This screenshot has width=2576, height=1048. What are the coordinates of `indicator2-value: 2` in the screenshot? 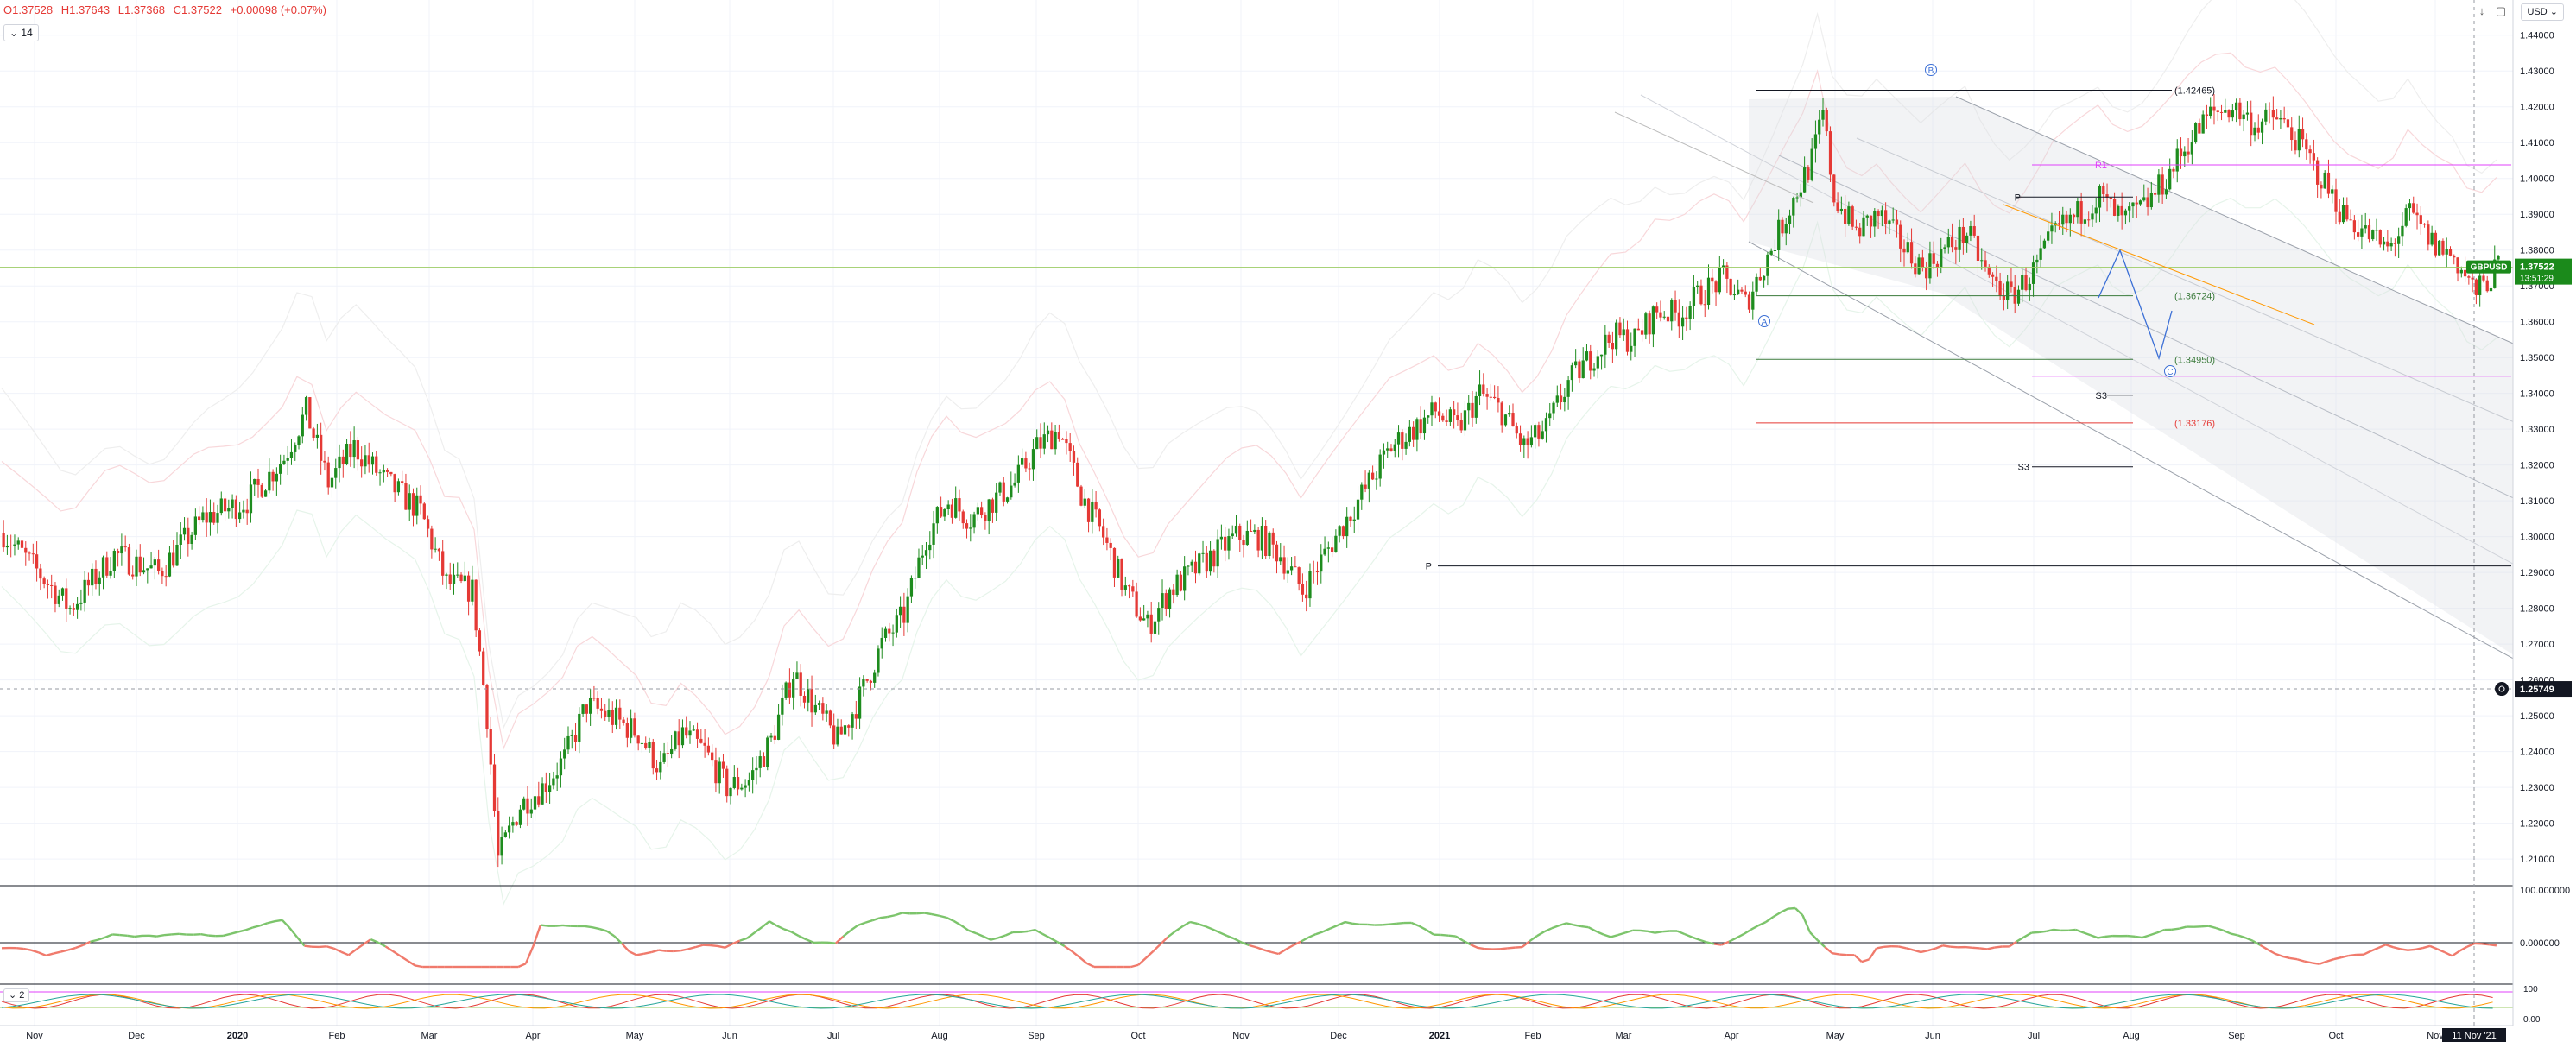 It's located at (21, 995).